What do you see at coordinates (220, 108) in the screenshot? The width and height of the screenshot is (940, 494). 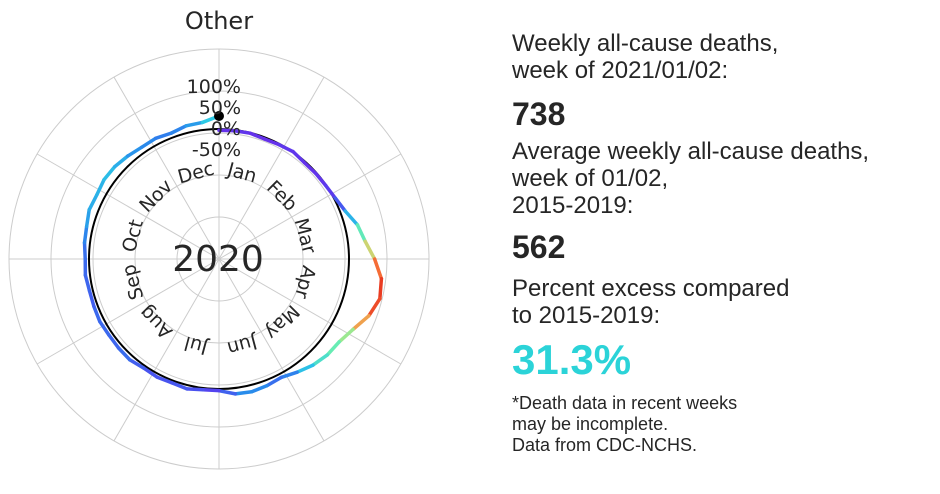 I see `radial-tick-label-1: 50%` at bounding box center [220, 108].